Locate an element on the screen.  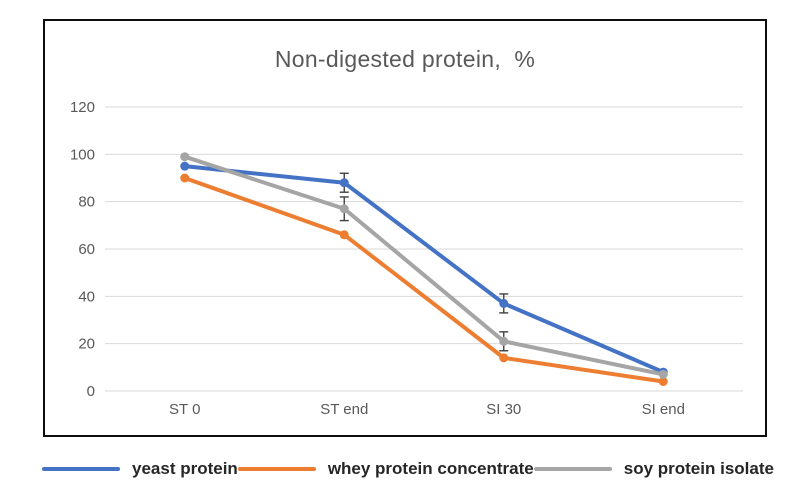
x-axis-category-label: SI 30 is located at coordinates (503, 409).